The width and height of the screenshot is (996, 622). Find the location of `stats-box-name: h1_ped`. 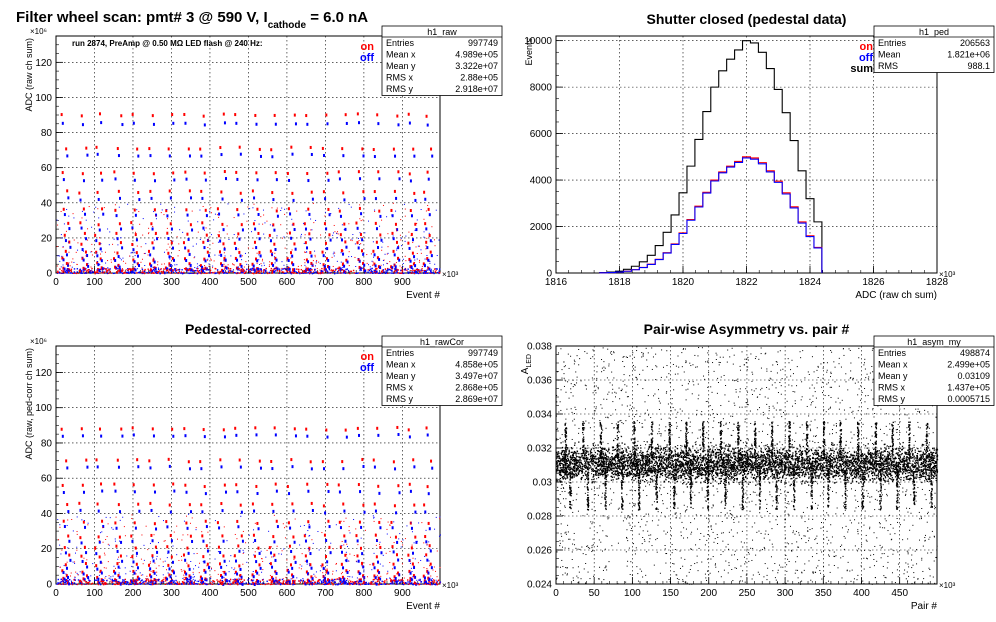

stats-box-name: h1_ped is located at coordinates (934, 32).